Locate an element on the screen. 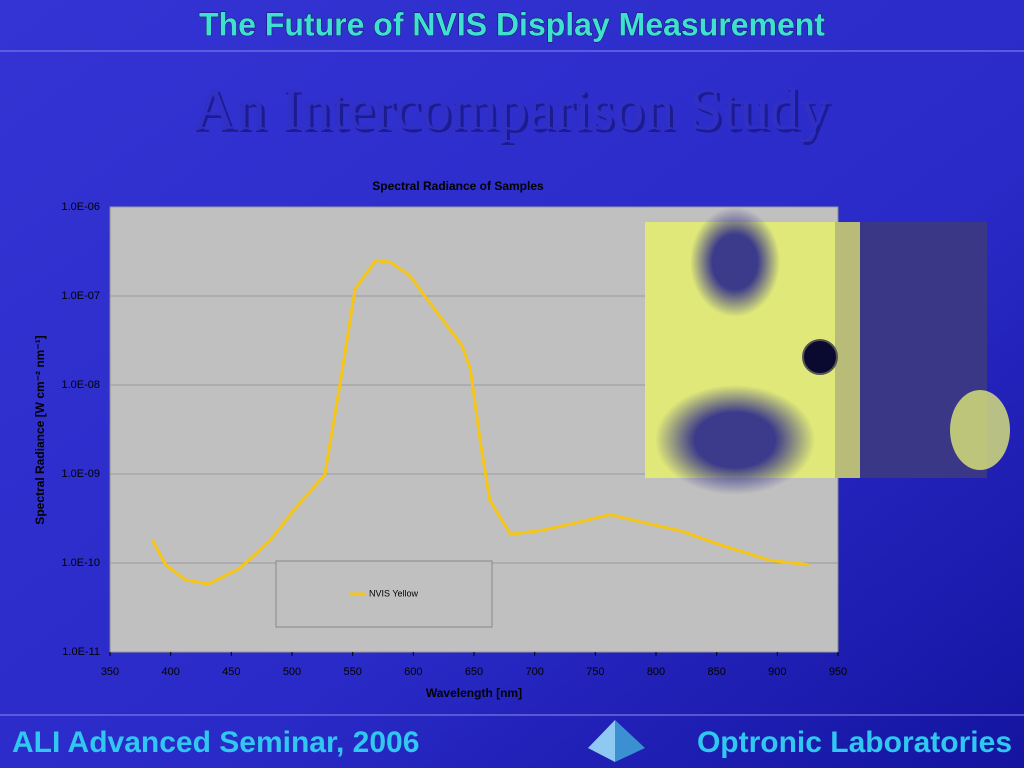  x-tick-label: 900 is located at coordinates (777, 672).